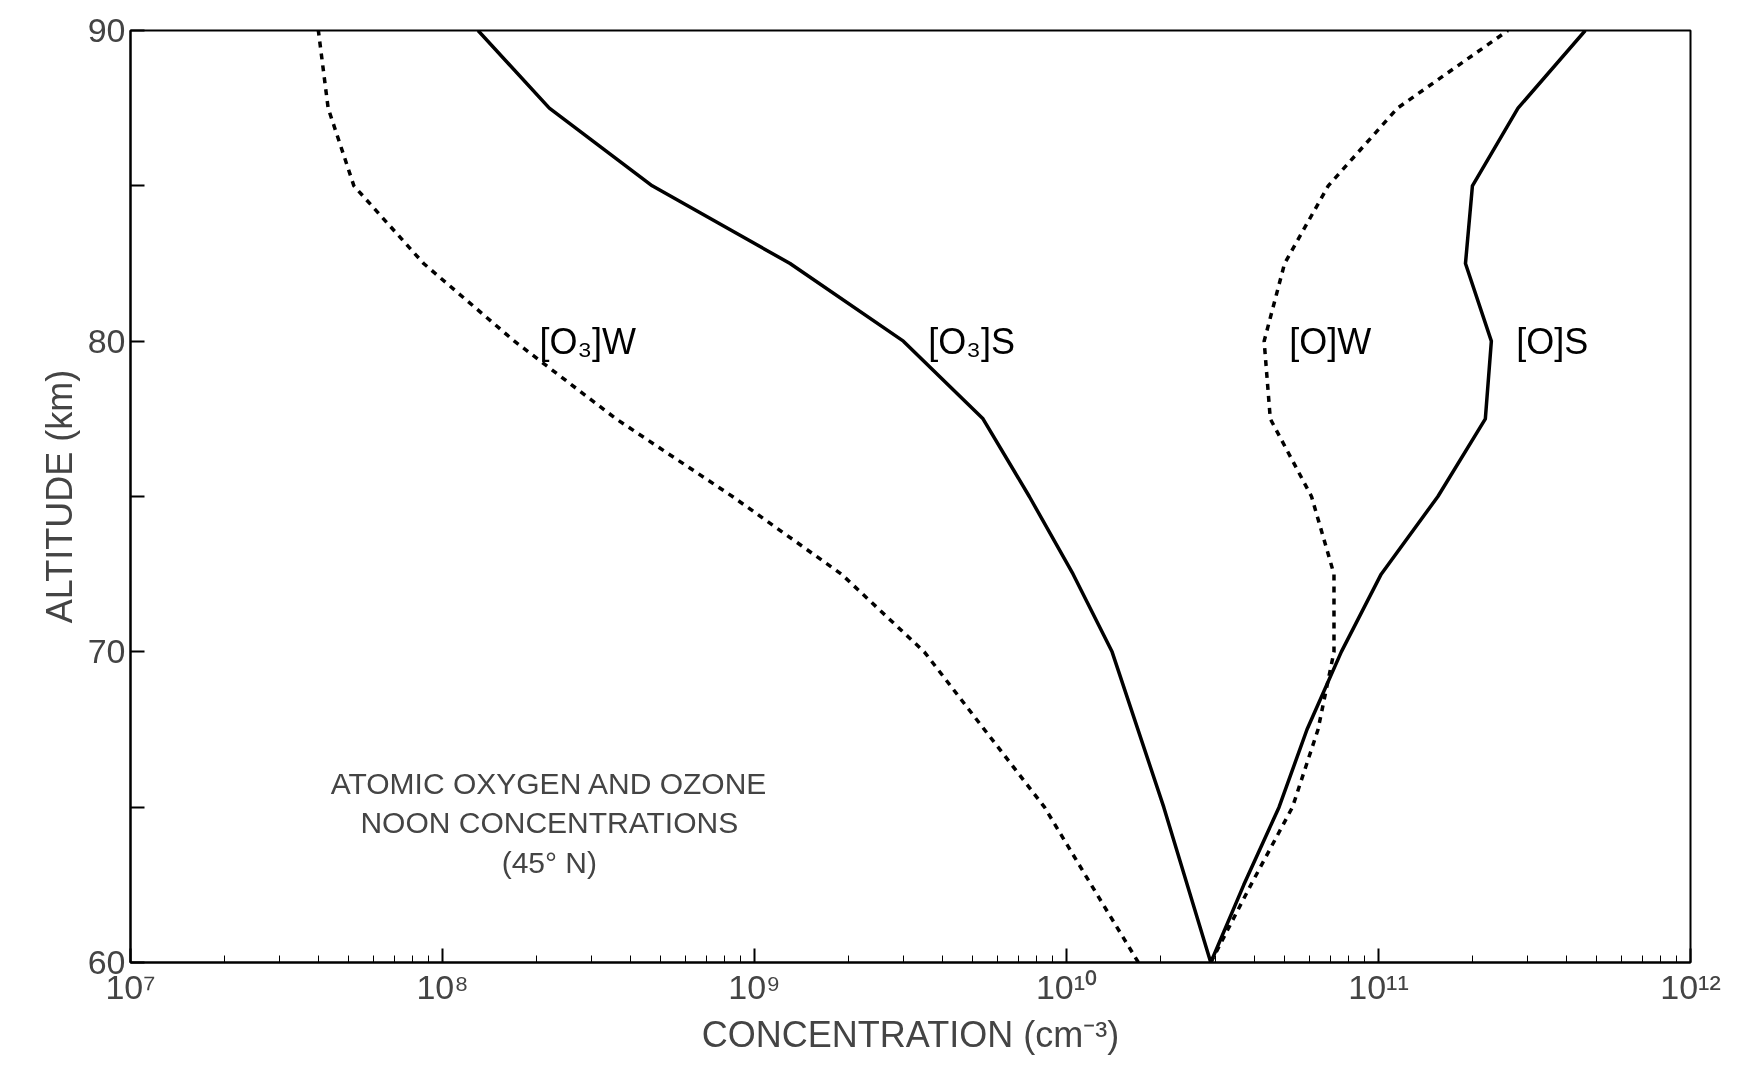  Describe the element at coordinates (1378, 986) in the screenshot. I see `x-tick-label: 10¹¹` at that location.